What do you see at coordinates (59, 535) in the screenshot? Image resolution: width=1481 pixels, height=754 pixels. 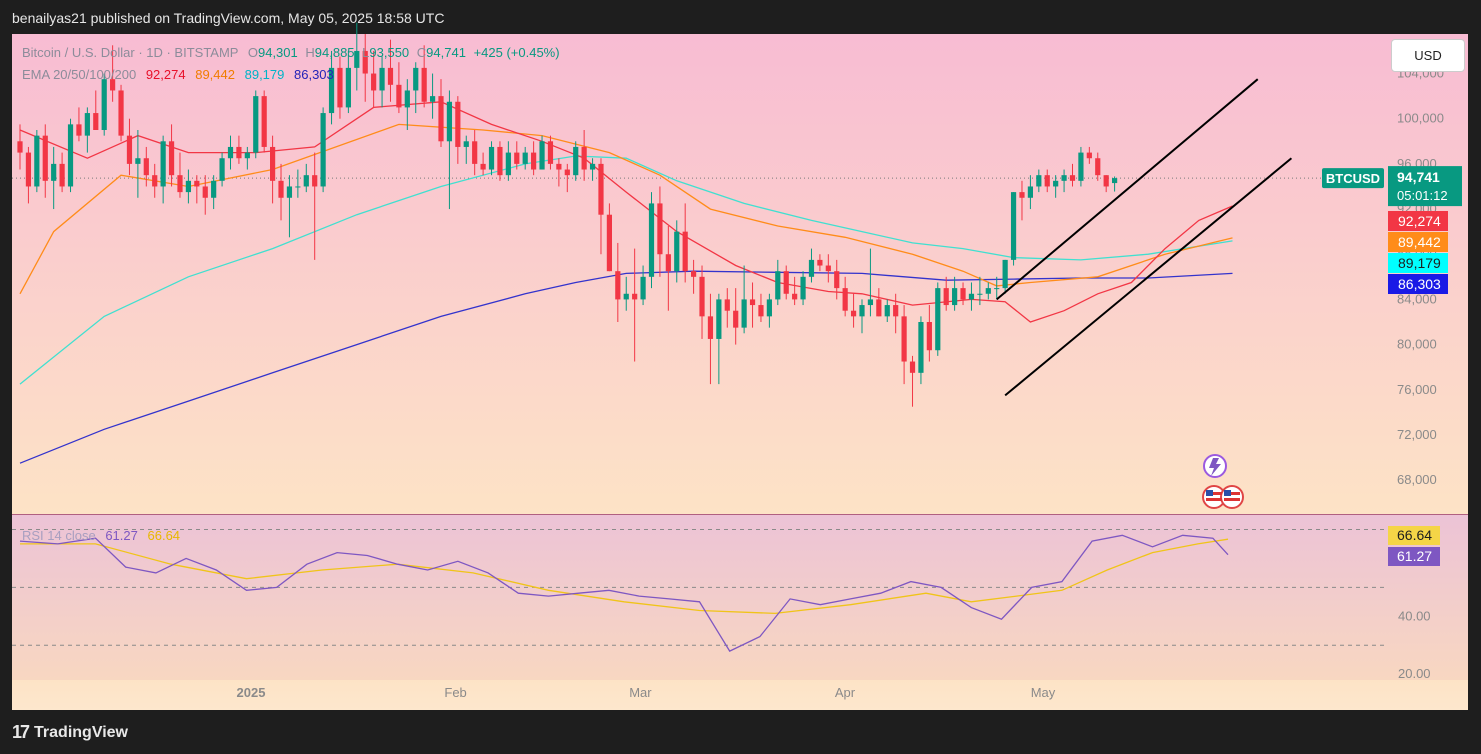 I see `rsi-label: RSI 14 close` at bounding box center [59, 535].